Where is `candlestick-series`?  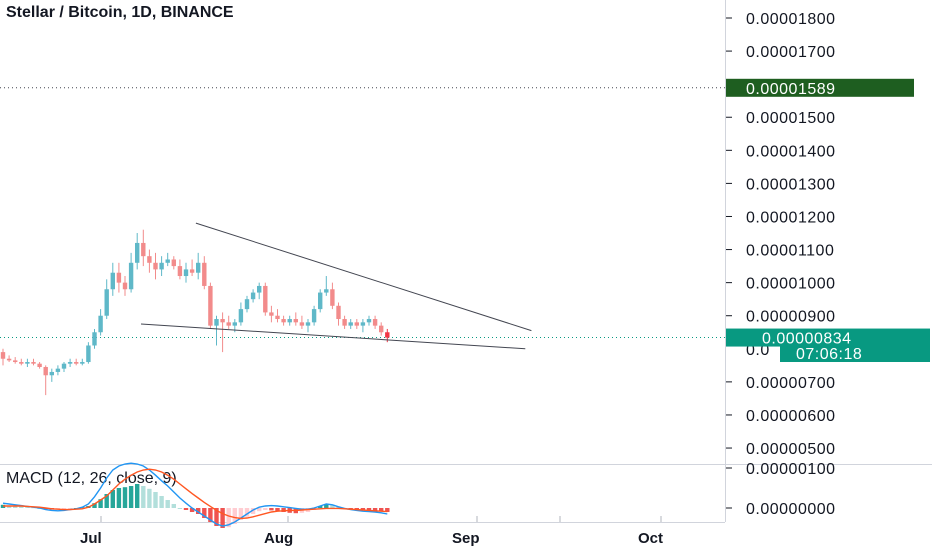
candlestick-series is located at coordinates (195, 312).